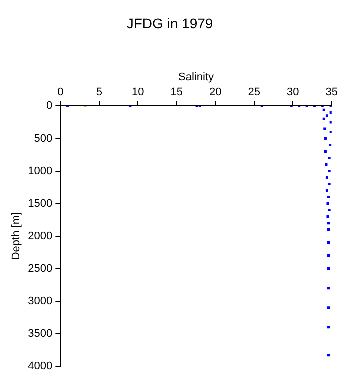 The height and width of the screenshot is (384, 348). Describe the element at coordinates (293, 92) in the screenshot. I see `x-tick-label: 30` at that location.